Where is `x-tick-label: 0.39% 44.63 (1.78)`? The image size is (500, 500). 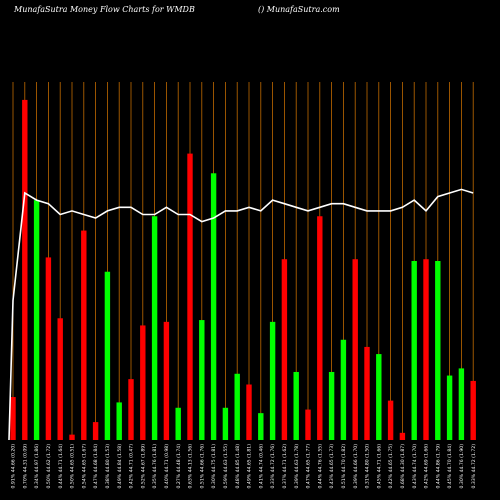 x-tick-label: 0.39% 44.63 (1.78) is located at coordinates (297, 466).